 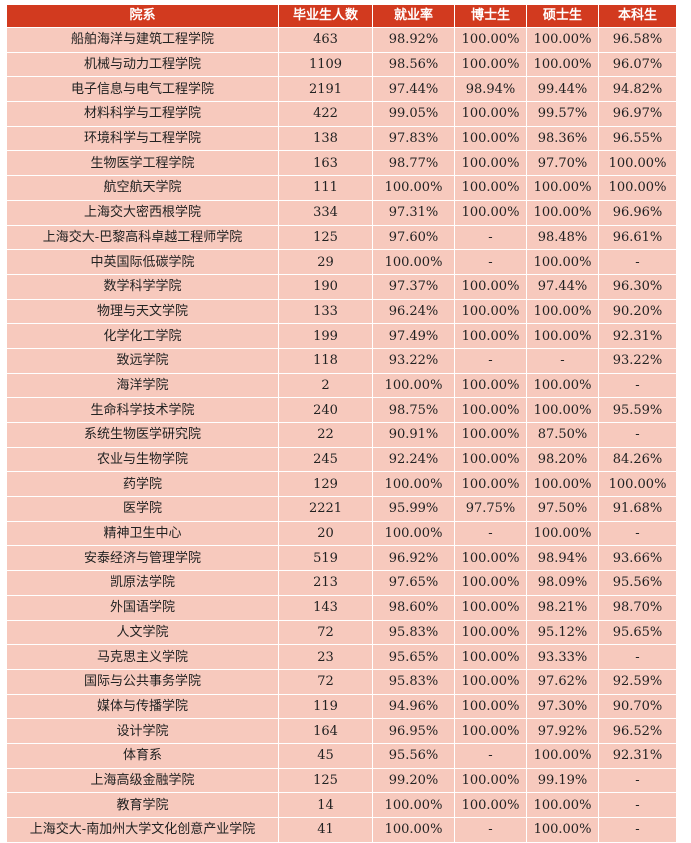 What do you see at coordinates (562, 163) in the screenshot?
I see `master-cell: 97.70%` at bounding box center [562, 163].